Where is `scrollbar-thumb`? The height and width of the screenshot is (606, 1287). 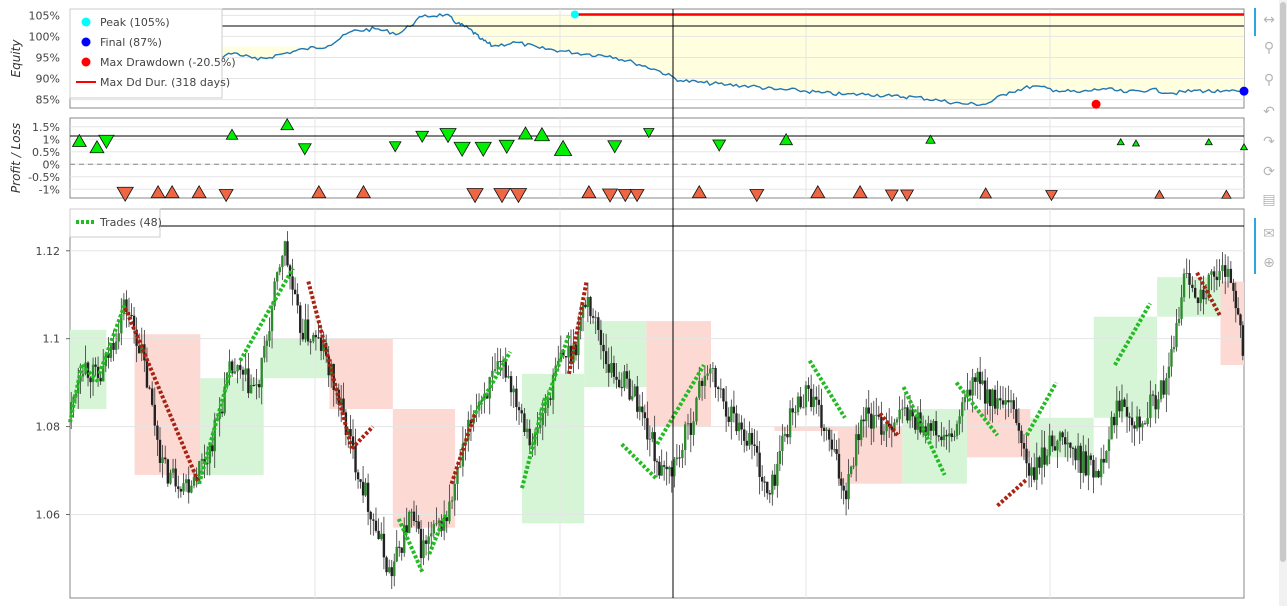 scrollbar-thumb is located at coordinates (1283, 282).